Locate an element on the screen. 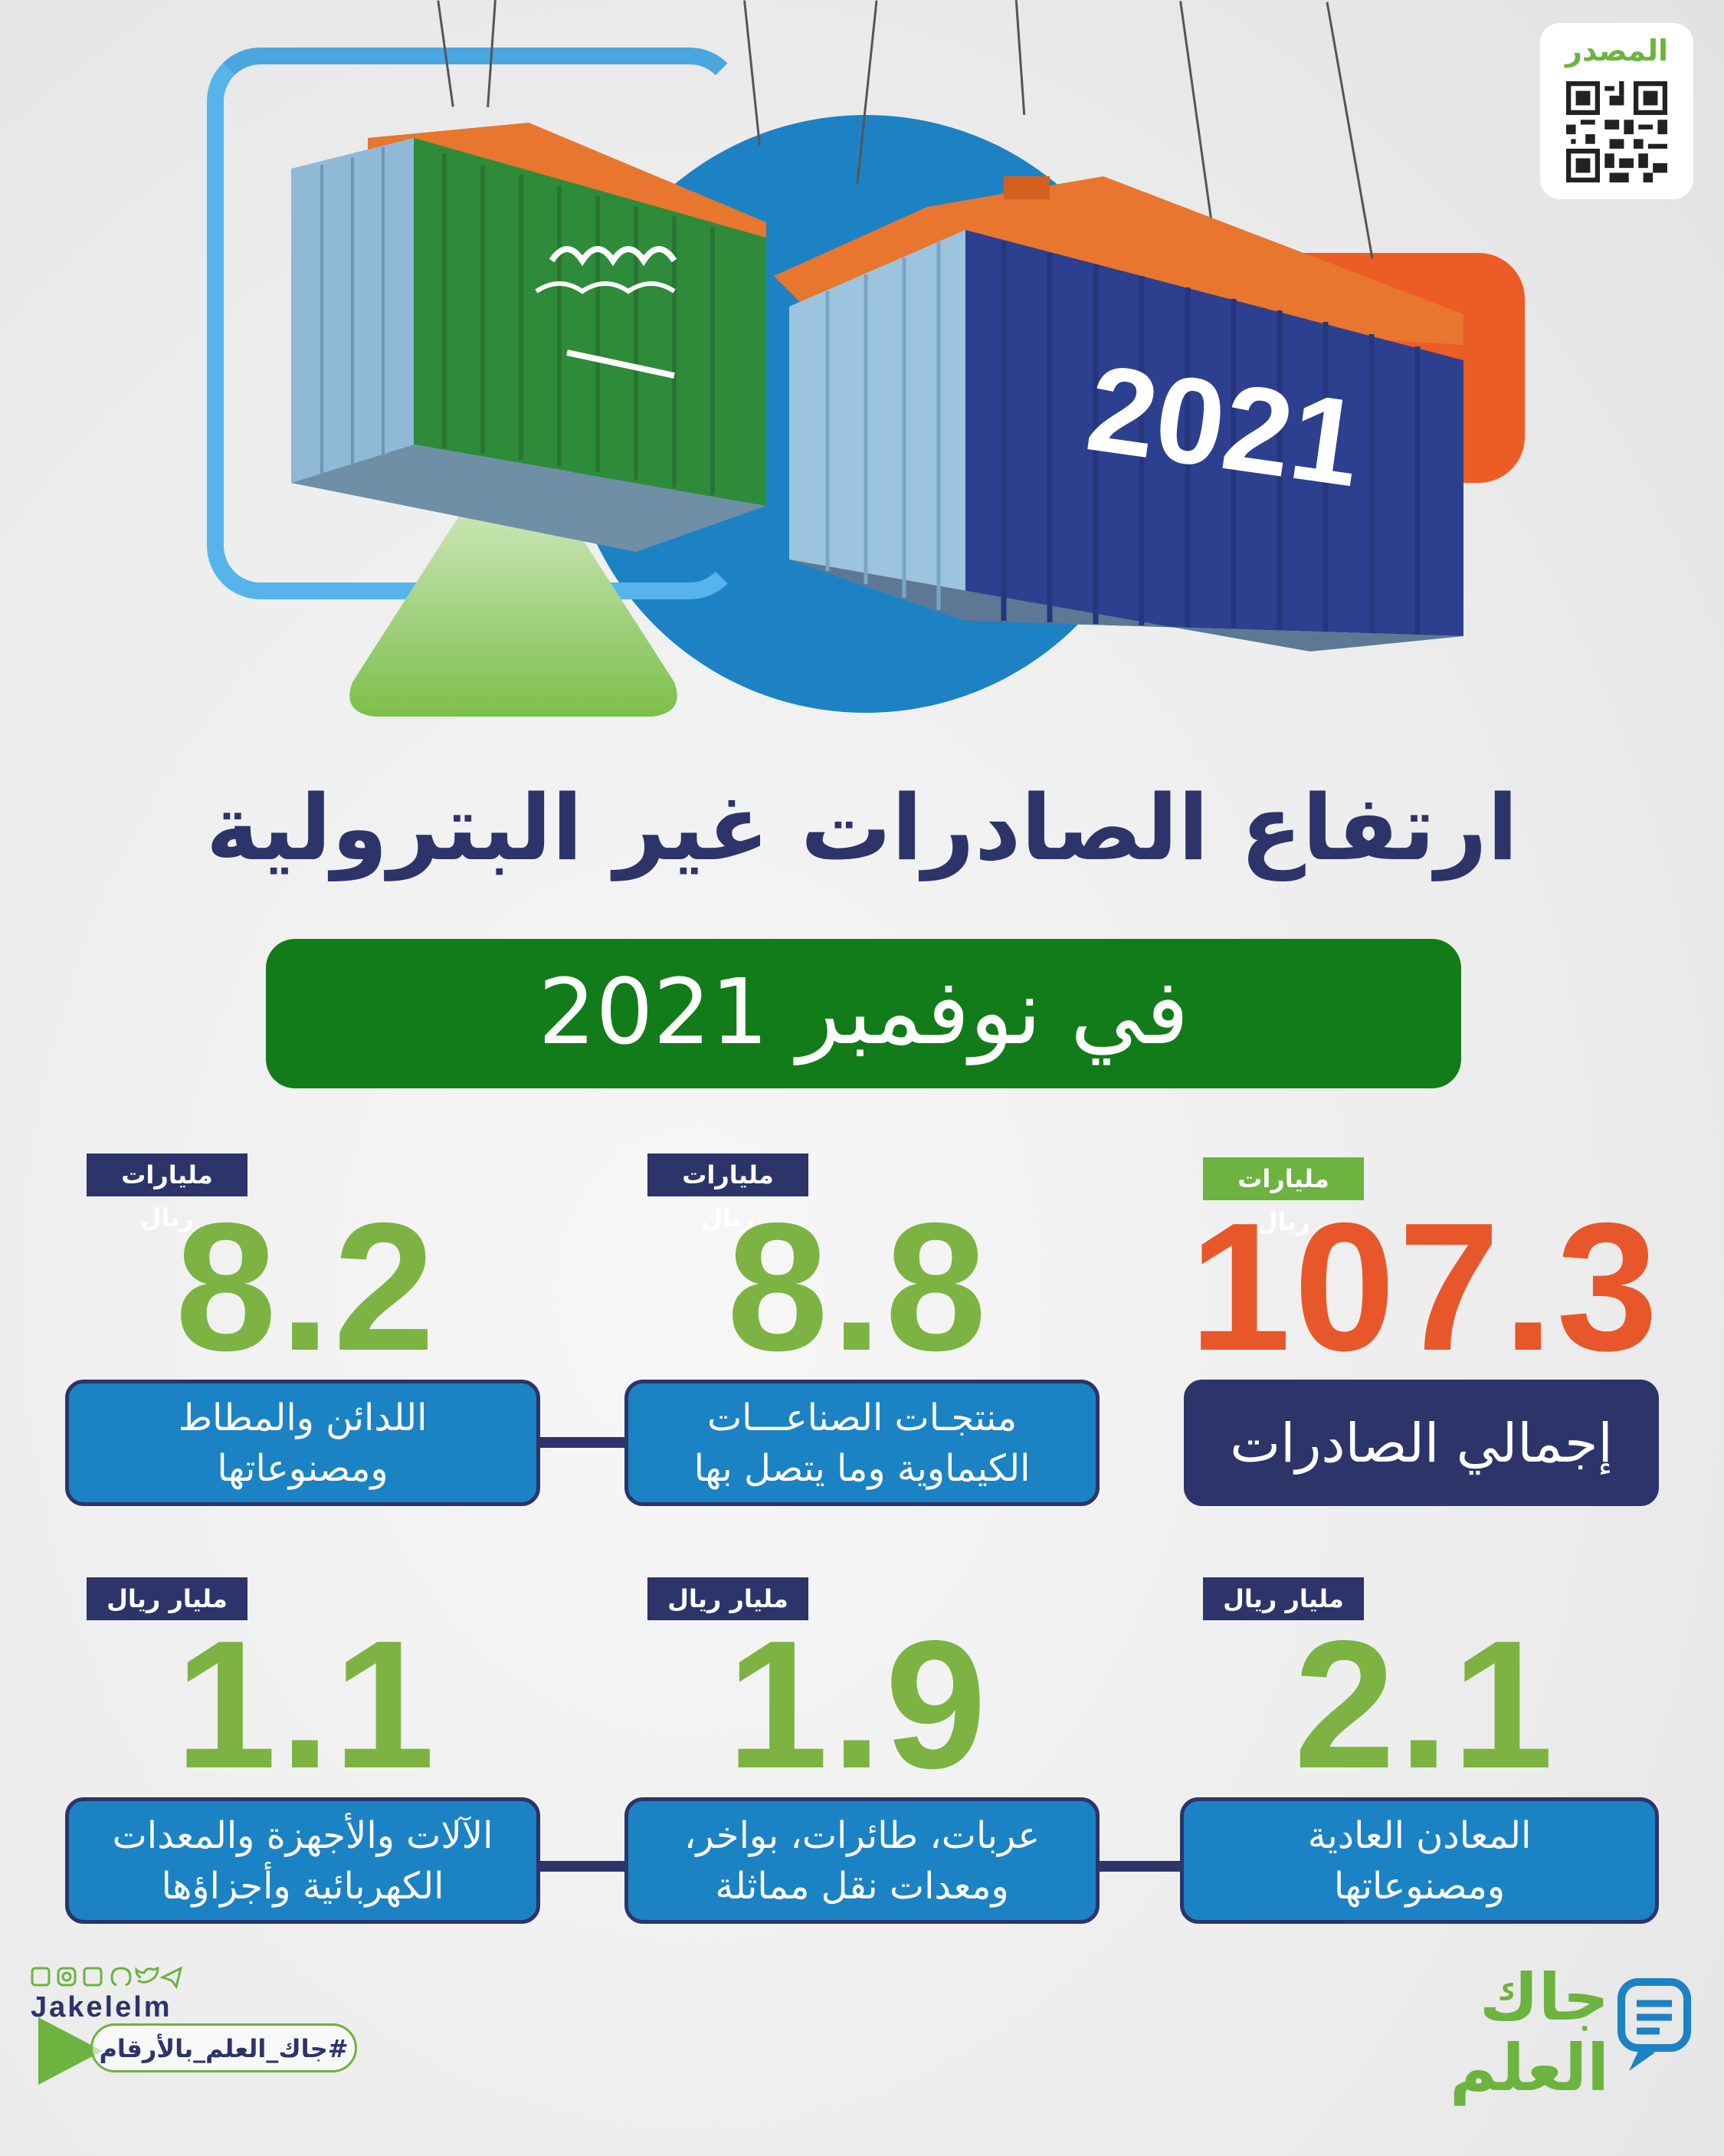 This screenshot has width=1724, height=2156. instagram-icon is located at coordinates (67, 1977).